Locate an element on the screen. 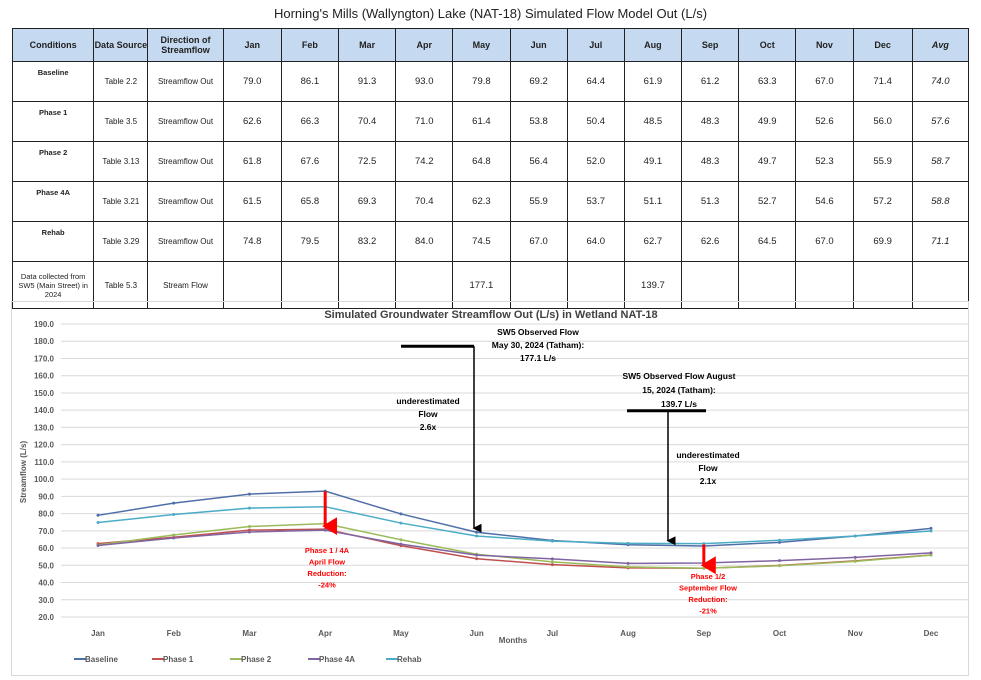 The width and height of the screenshot is (981, 680). value-cell: 49.9 is located at coordinates (767, 121).